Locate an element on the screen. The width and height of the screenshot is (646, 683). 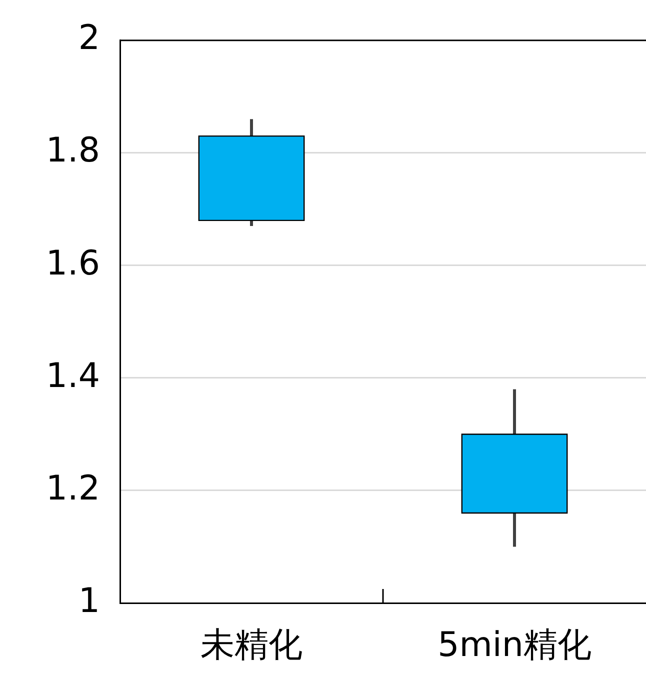
y-tick-label: 1.8 is located at coordinates (73, 150).